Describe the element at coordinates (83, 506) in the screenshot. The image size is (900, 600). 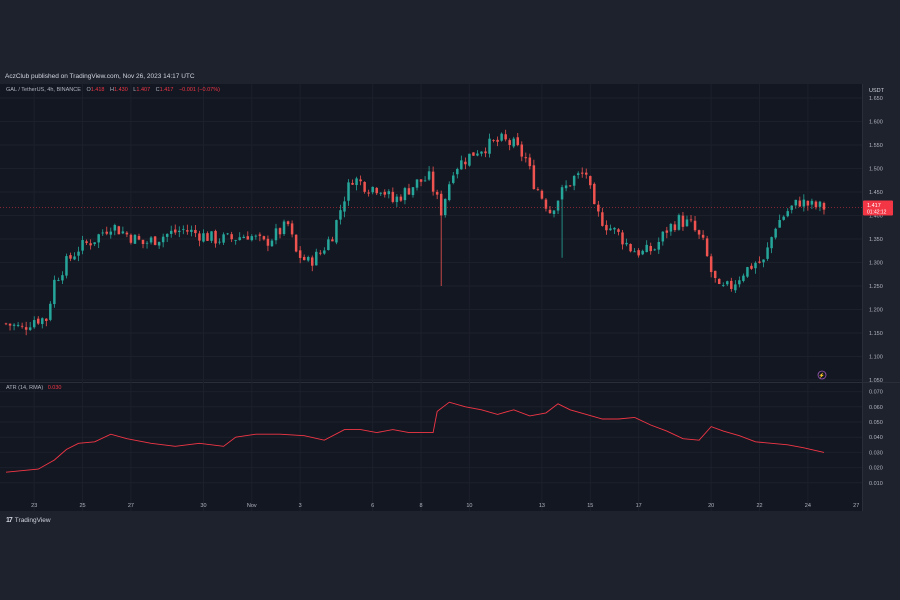
I see `date-tick-label: 25` at that location.